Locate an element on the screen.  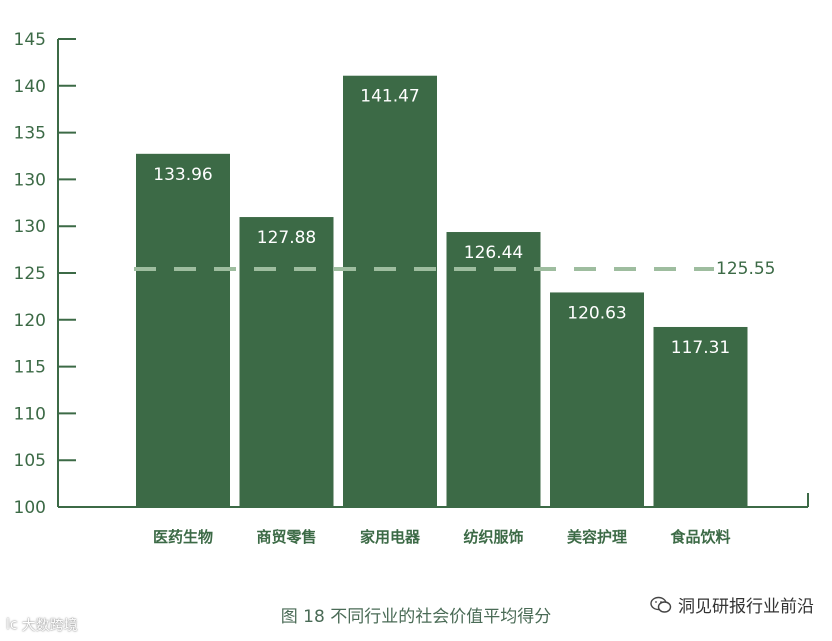
x-category-label: 家用电器 is located at coordinates (390, 537).